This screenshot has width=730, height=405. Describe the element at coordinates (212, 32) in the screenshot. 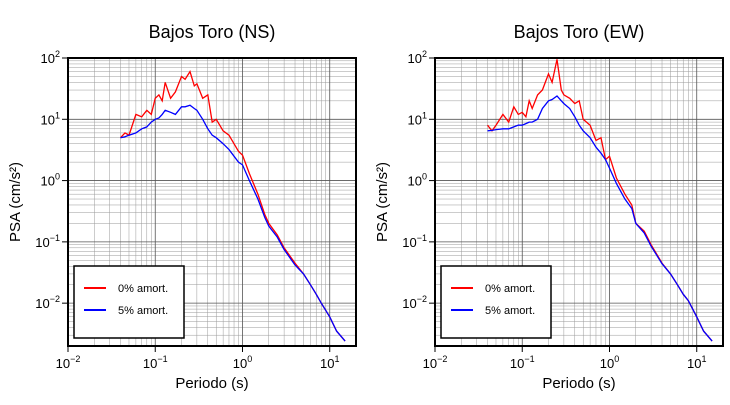

I see `chart-title: Bajos Toro (NS)` at that location.